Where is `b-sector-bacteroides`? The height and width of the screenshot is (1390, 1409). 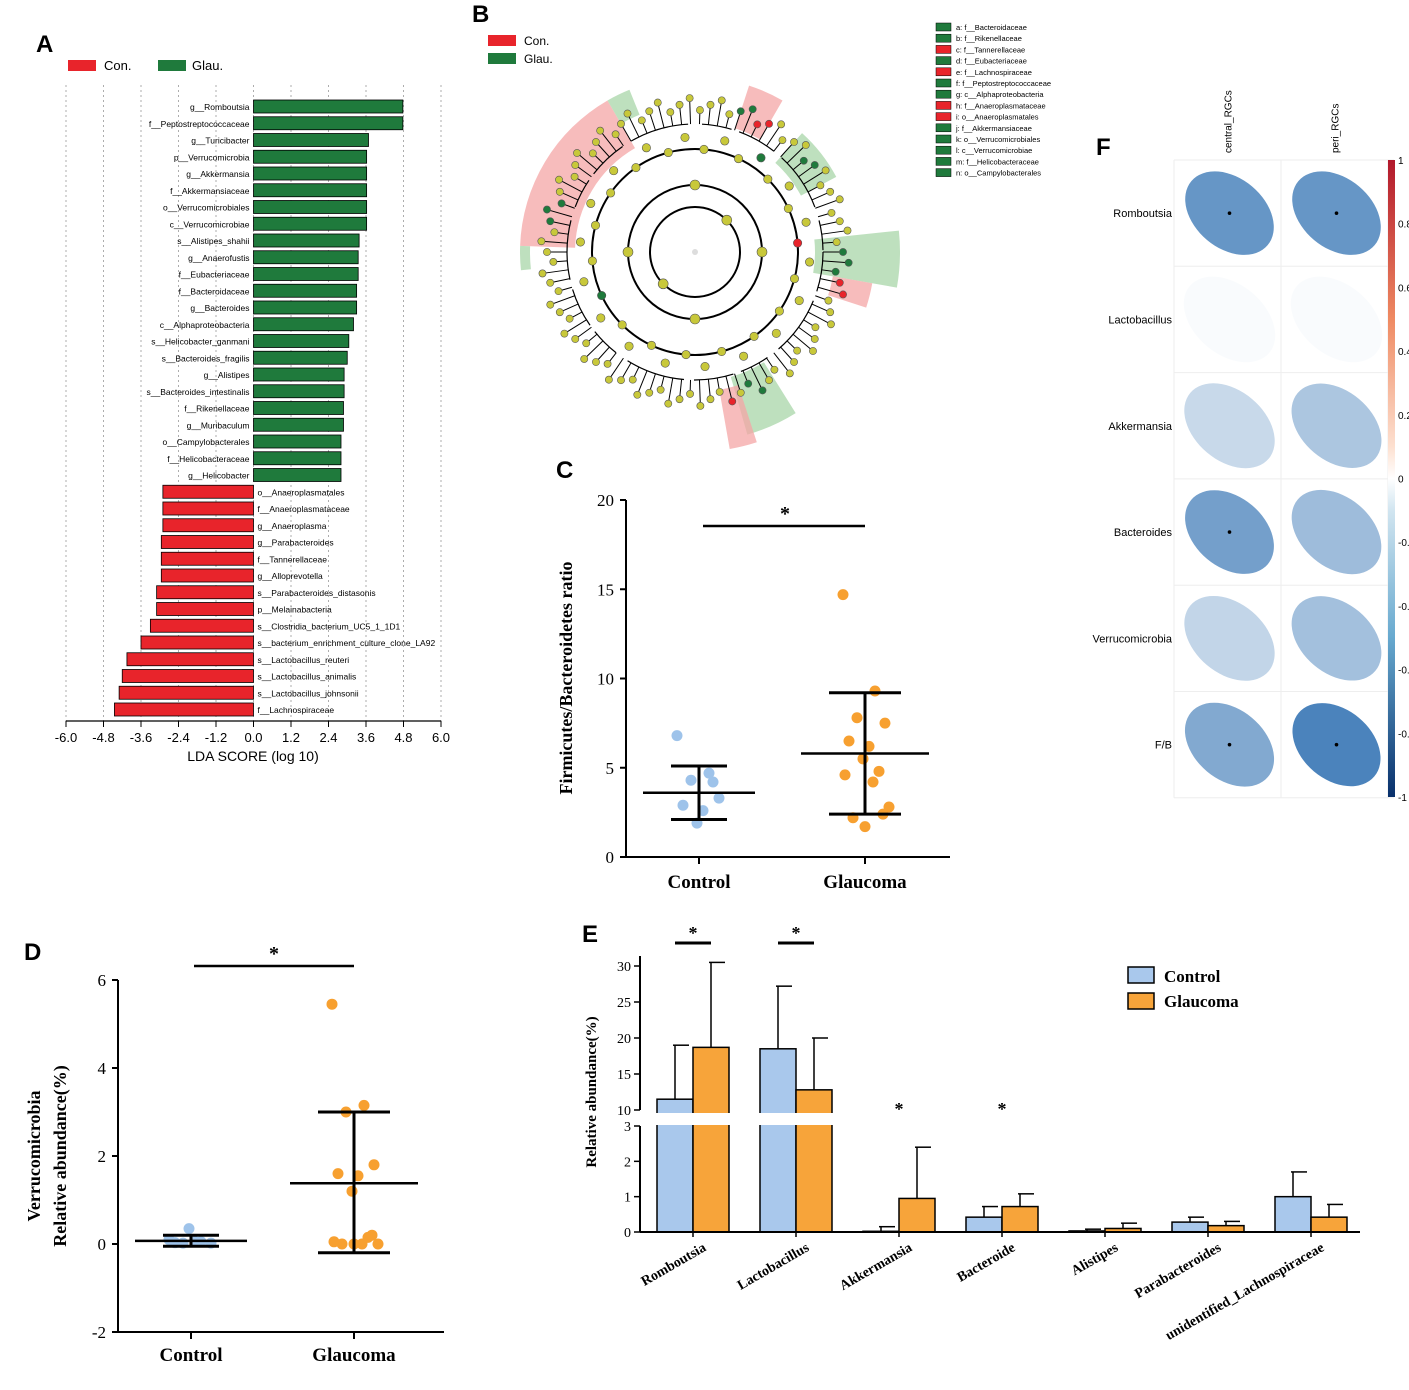
b-sector-bacteroides is located at coordinates (806, 164).